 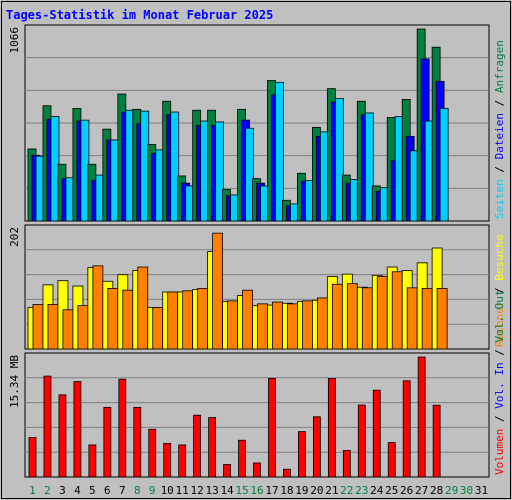 I want to click on x-tick-label-day-16: 16, so click(x=256, y=490).